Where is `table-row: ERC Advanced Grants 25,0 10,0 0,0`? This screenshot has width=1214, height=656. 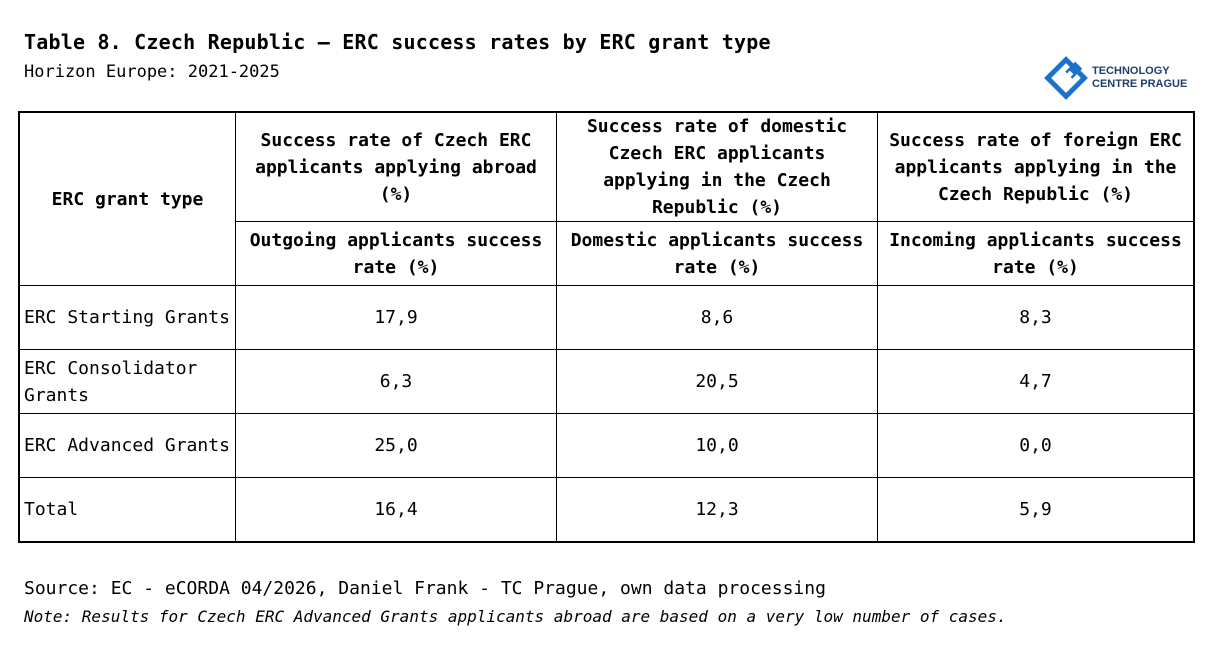 table-row: ERC Advanced Grants 25,0 10,0 0,0 is located at coordinates (606, 445).